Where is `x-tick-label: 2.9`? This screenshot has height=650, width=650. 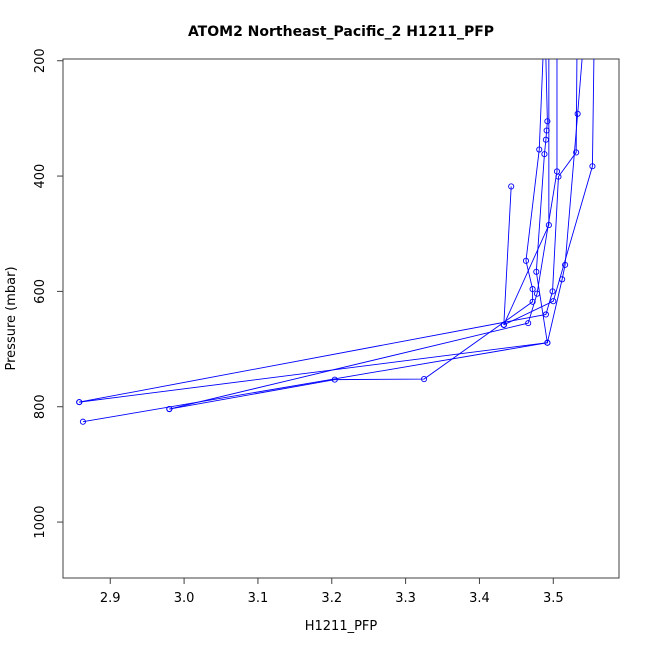
x-tick-label: 2.9 is located at coordinates (110, 598).